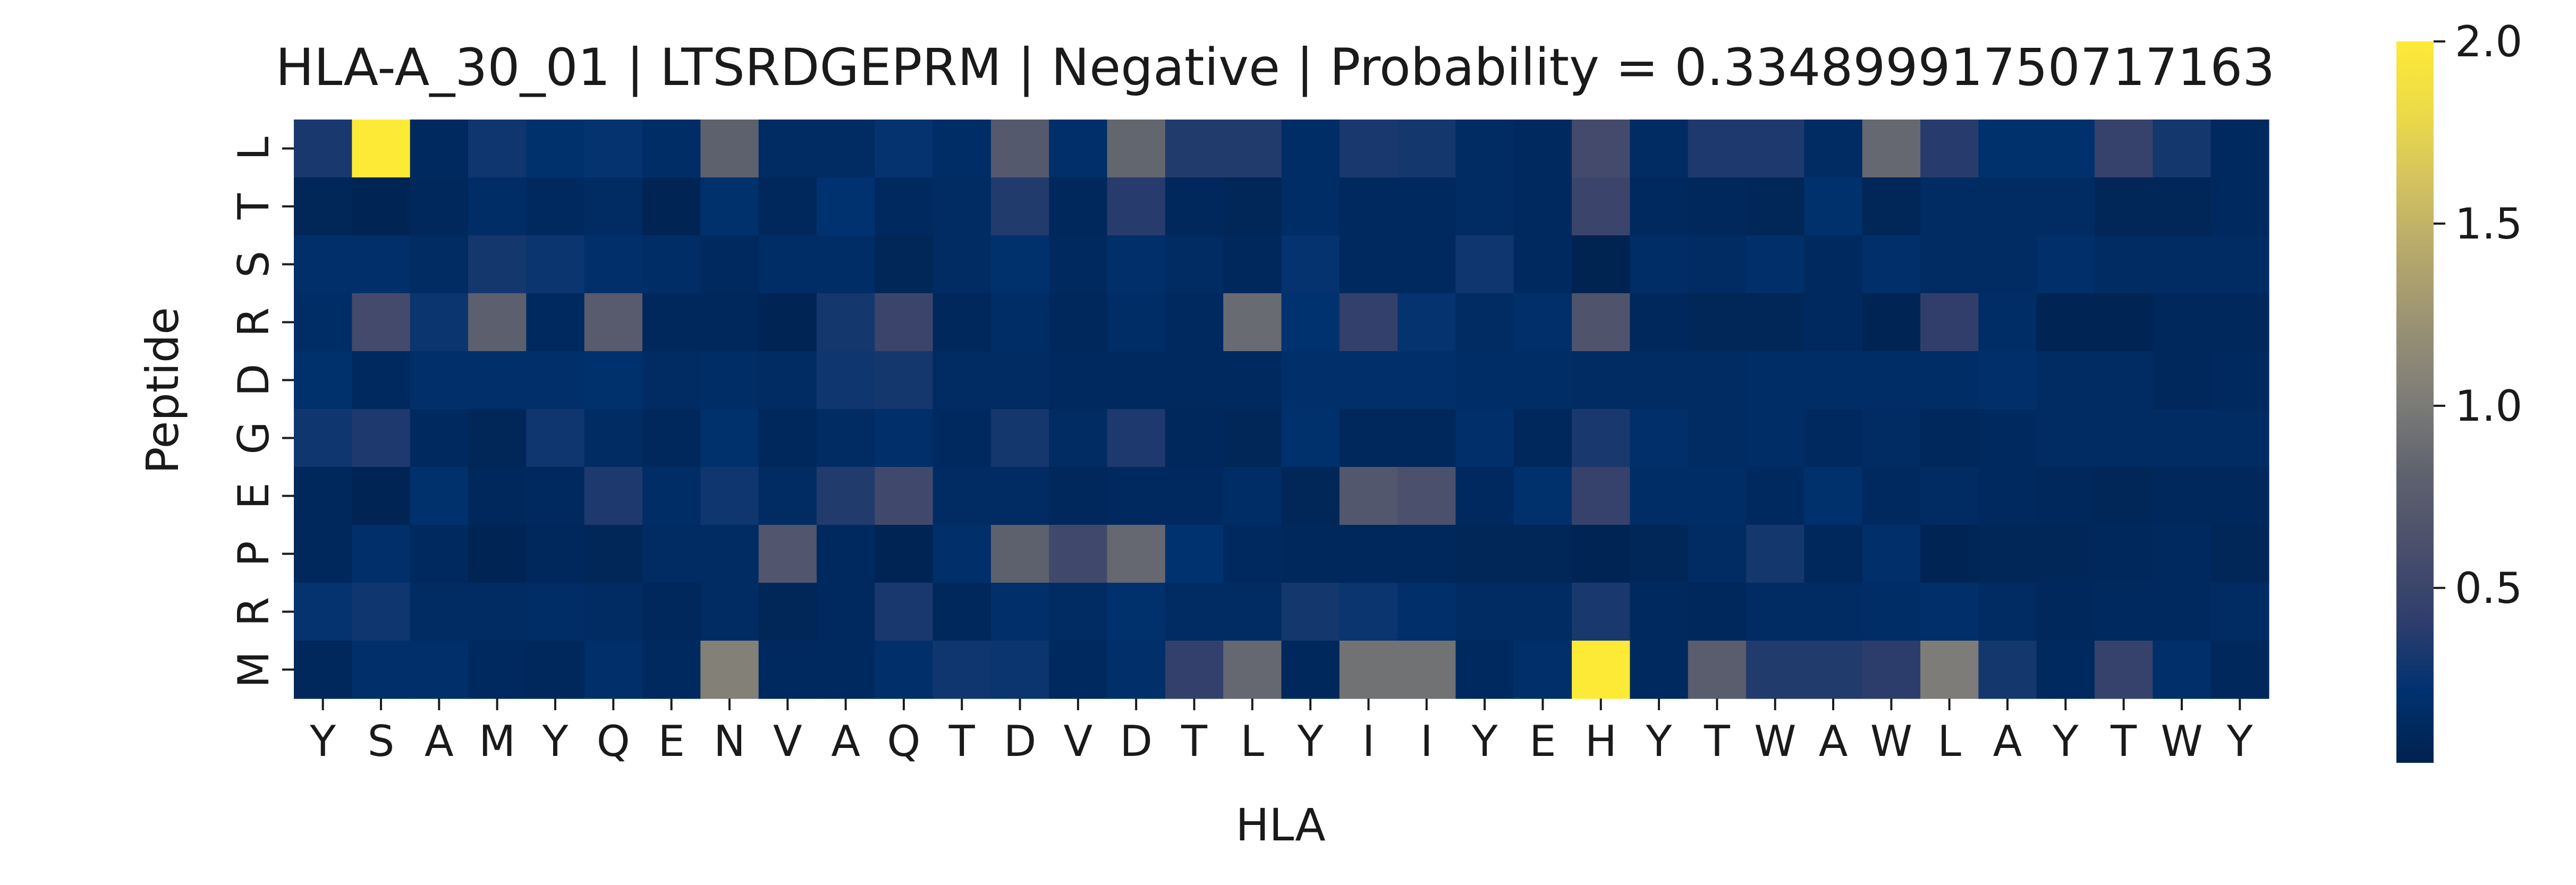  What do you see at coordinates (2488, 224) in the screenshot?
I see `colorbar-tick-label: 1.5` at bounding box center [2488, 224].